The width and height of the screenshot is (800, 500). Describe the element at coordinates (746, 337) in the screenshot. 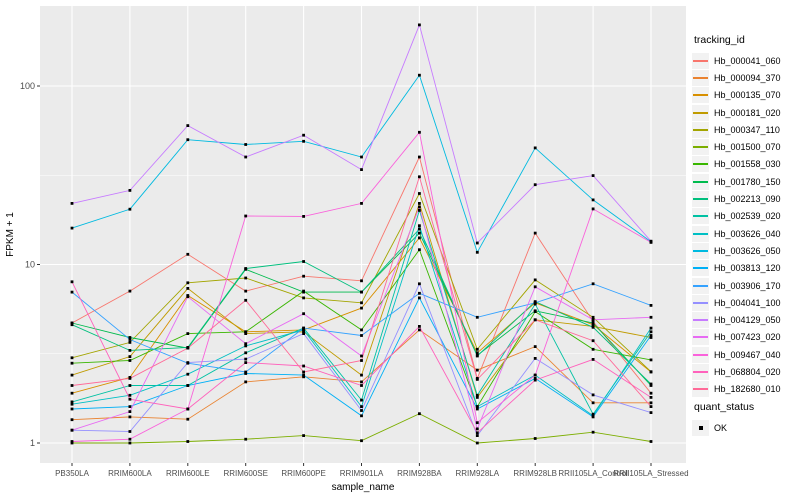

I see `legend-item: Hb_007423_020` at that location.